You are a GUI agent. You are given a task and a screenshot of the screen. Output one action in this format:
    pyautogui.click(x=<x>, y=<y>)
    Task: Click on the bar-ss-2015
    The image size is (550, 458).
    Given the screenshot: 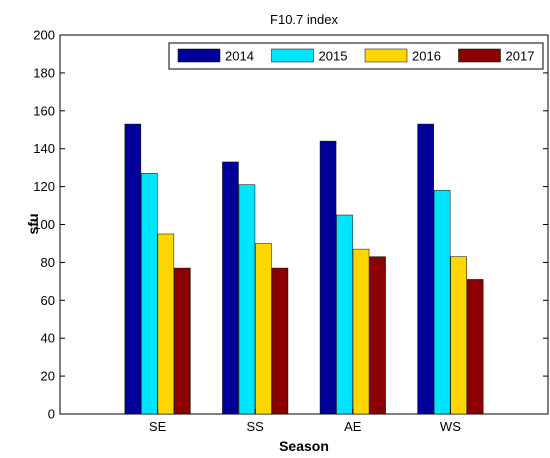 What is the action you would take?
    pyautogui.click(x=247, y=299)
    